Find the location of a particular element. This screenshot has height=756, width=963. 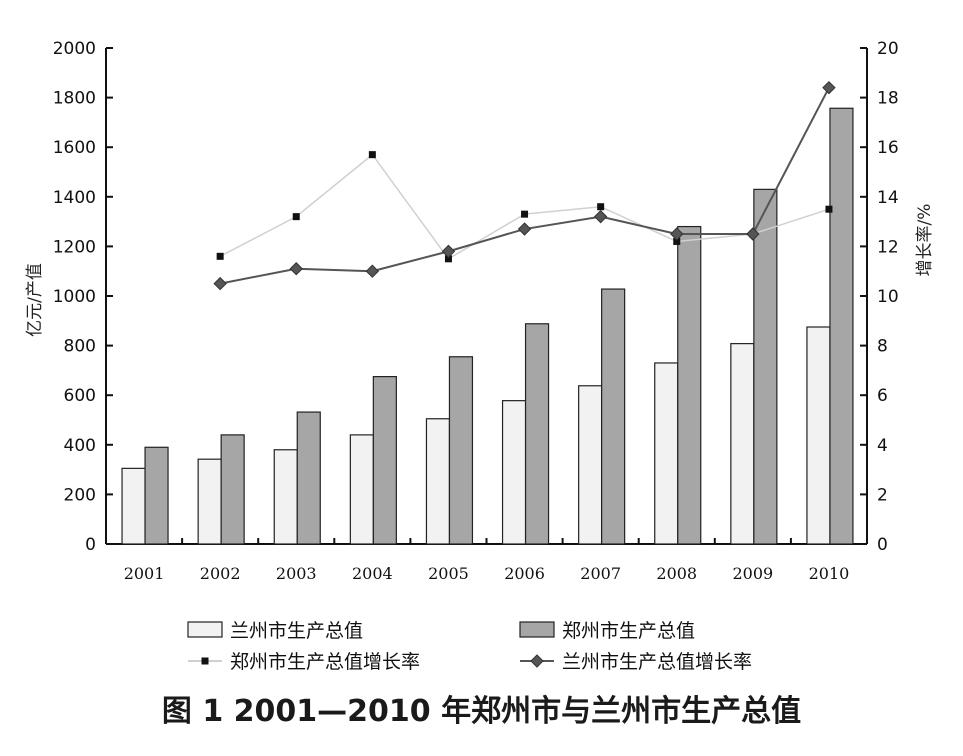

series-line is located at coordinates (524, 206).